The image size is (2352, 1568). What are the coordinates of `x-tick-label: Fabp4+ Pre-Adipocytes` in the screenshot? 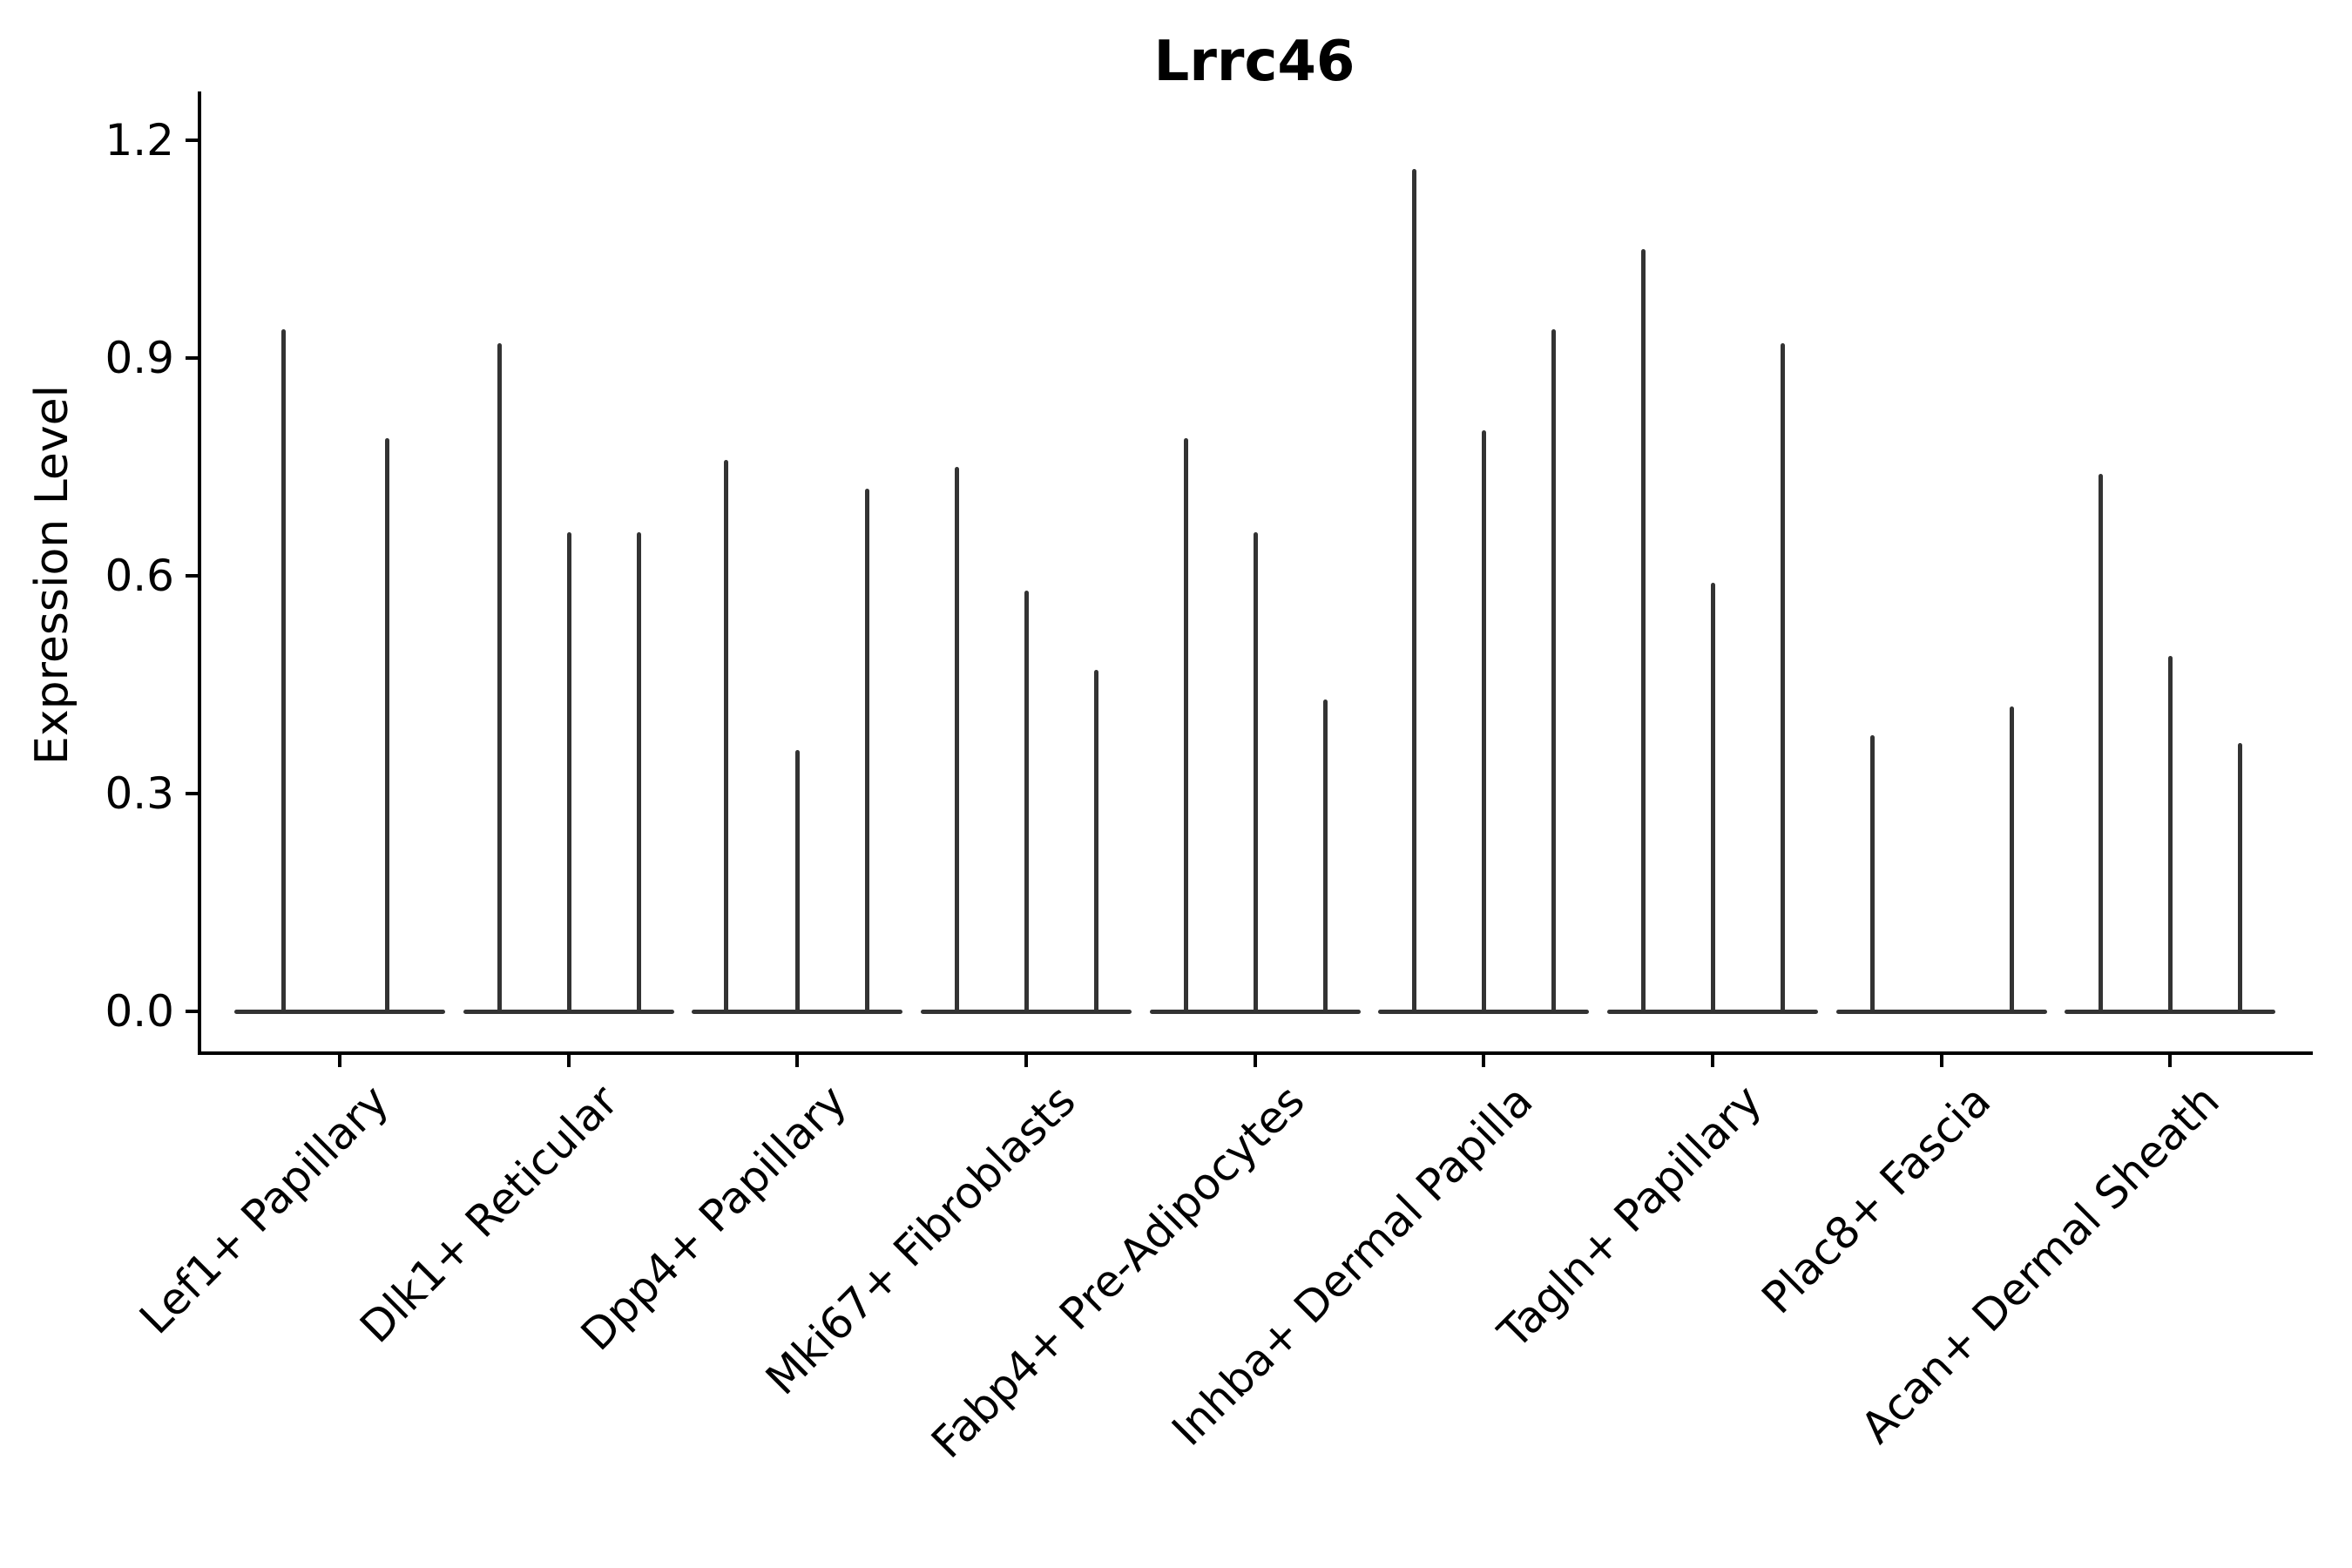 It's located at (1118, 1272).